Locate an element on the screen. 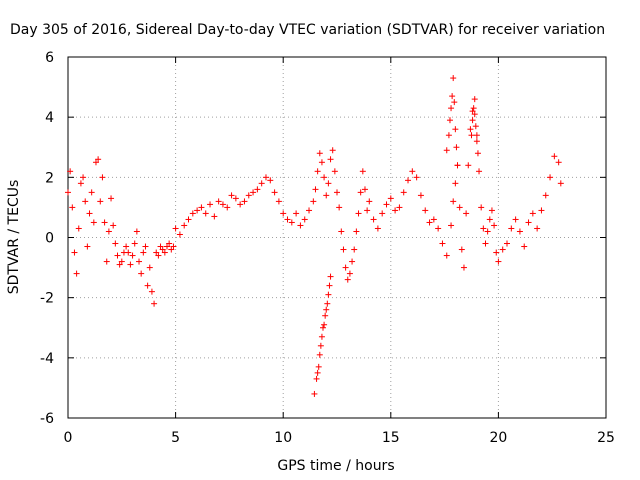 The height and width of the screenshot is (480, 640). y-tick-label: 2 is located at coordinates (49, 178).